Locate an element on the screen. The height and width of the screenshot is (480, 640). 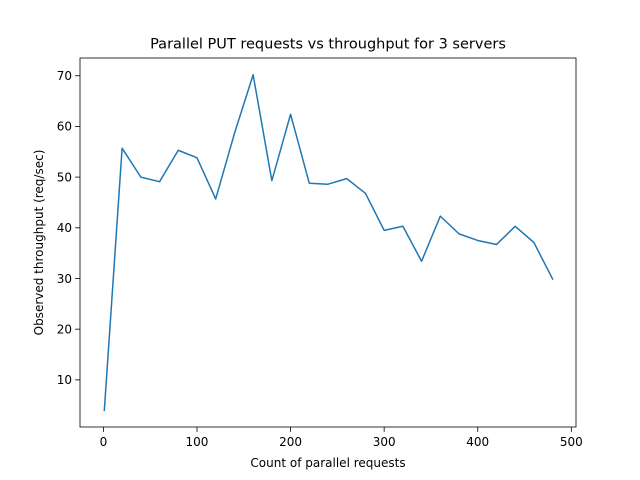
x-tick-label: 500 is located at coordinates (571, 442).